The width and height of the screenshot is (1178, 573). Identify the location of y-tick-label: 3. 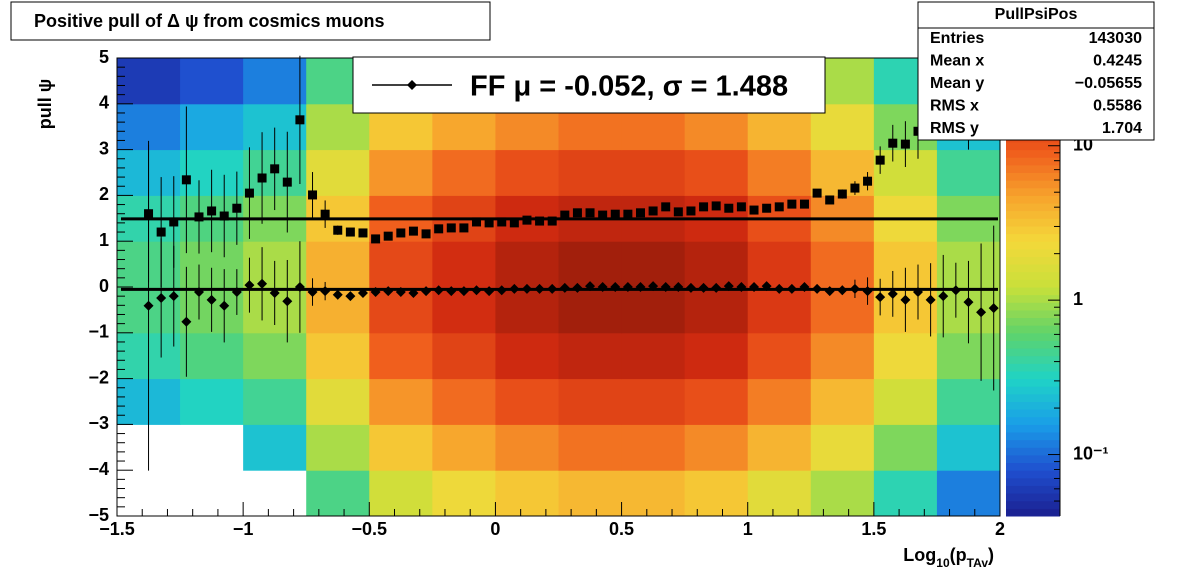
(104, 148).